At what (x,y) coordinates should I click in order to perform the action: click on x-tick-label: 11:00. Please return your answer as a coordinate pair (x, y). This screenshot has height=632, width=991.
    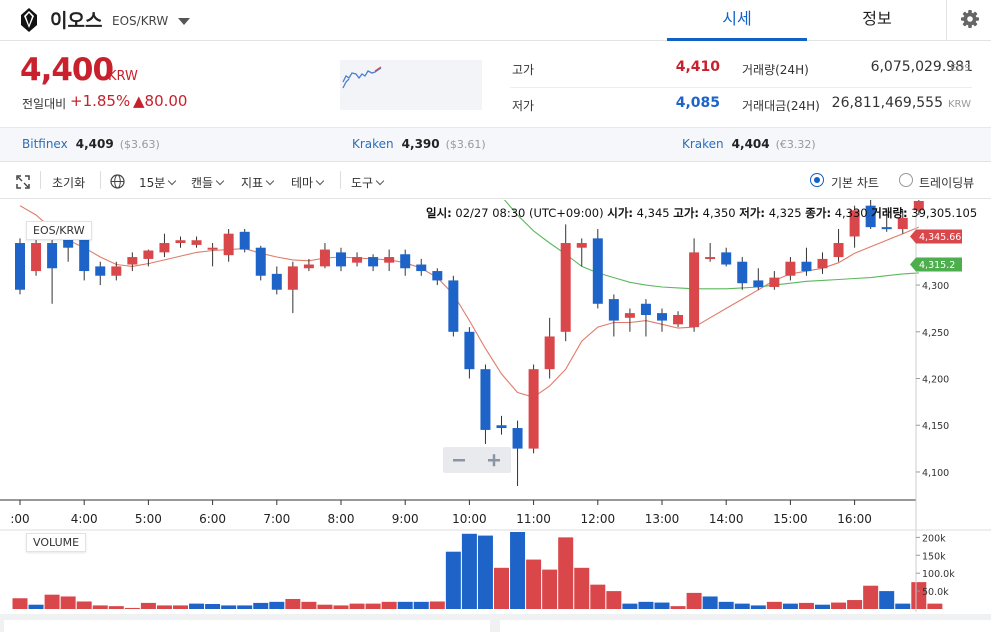
    Looking at the image, I should click on (533, 519).